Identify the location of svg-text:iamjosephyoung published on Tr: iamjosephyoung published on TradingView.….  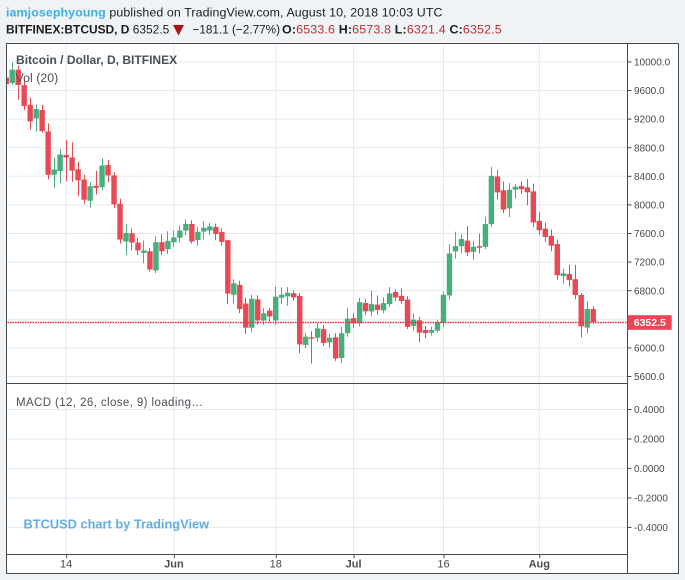
(224, 13).